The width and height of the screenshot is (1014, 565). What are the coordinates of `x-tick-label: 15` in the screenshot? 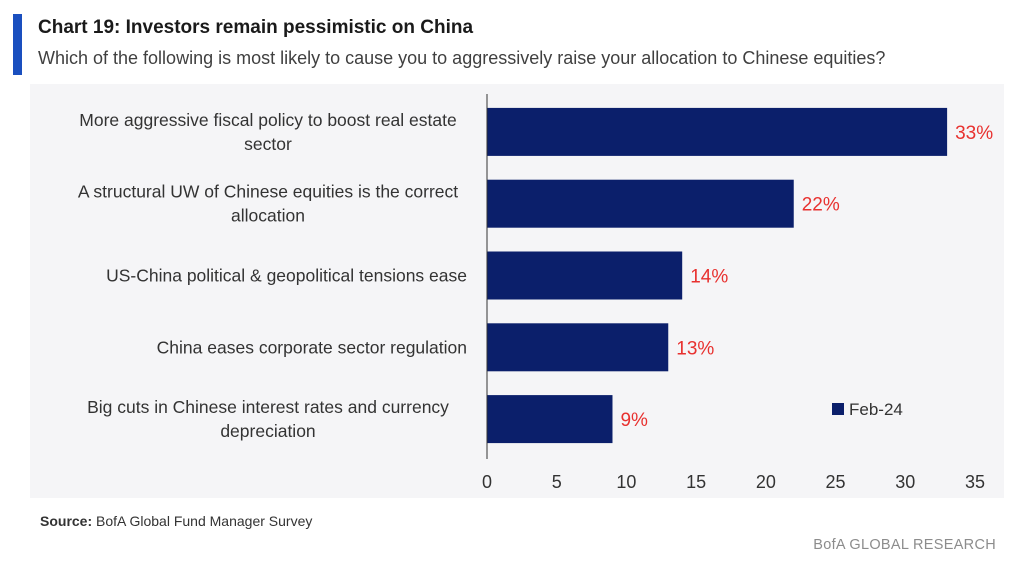 It's located at (696, 482).